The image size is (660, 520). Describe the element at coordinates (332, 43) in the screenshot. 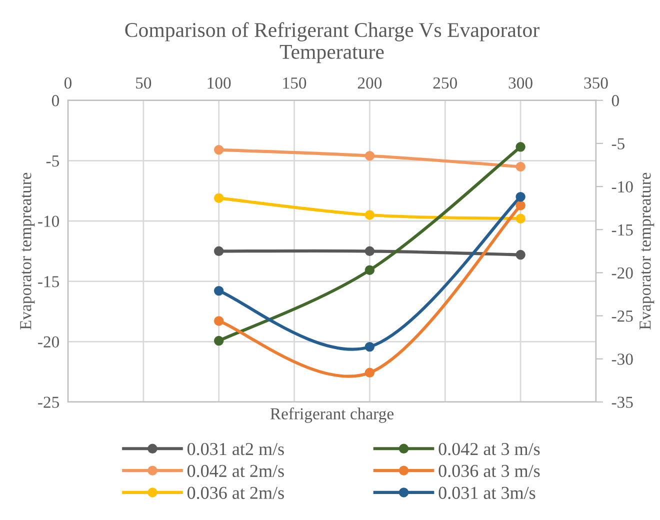

I see `chart-title: Comparison of Refrigerant Charge Vs Evaporator Temperature` at that location.